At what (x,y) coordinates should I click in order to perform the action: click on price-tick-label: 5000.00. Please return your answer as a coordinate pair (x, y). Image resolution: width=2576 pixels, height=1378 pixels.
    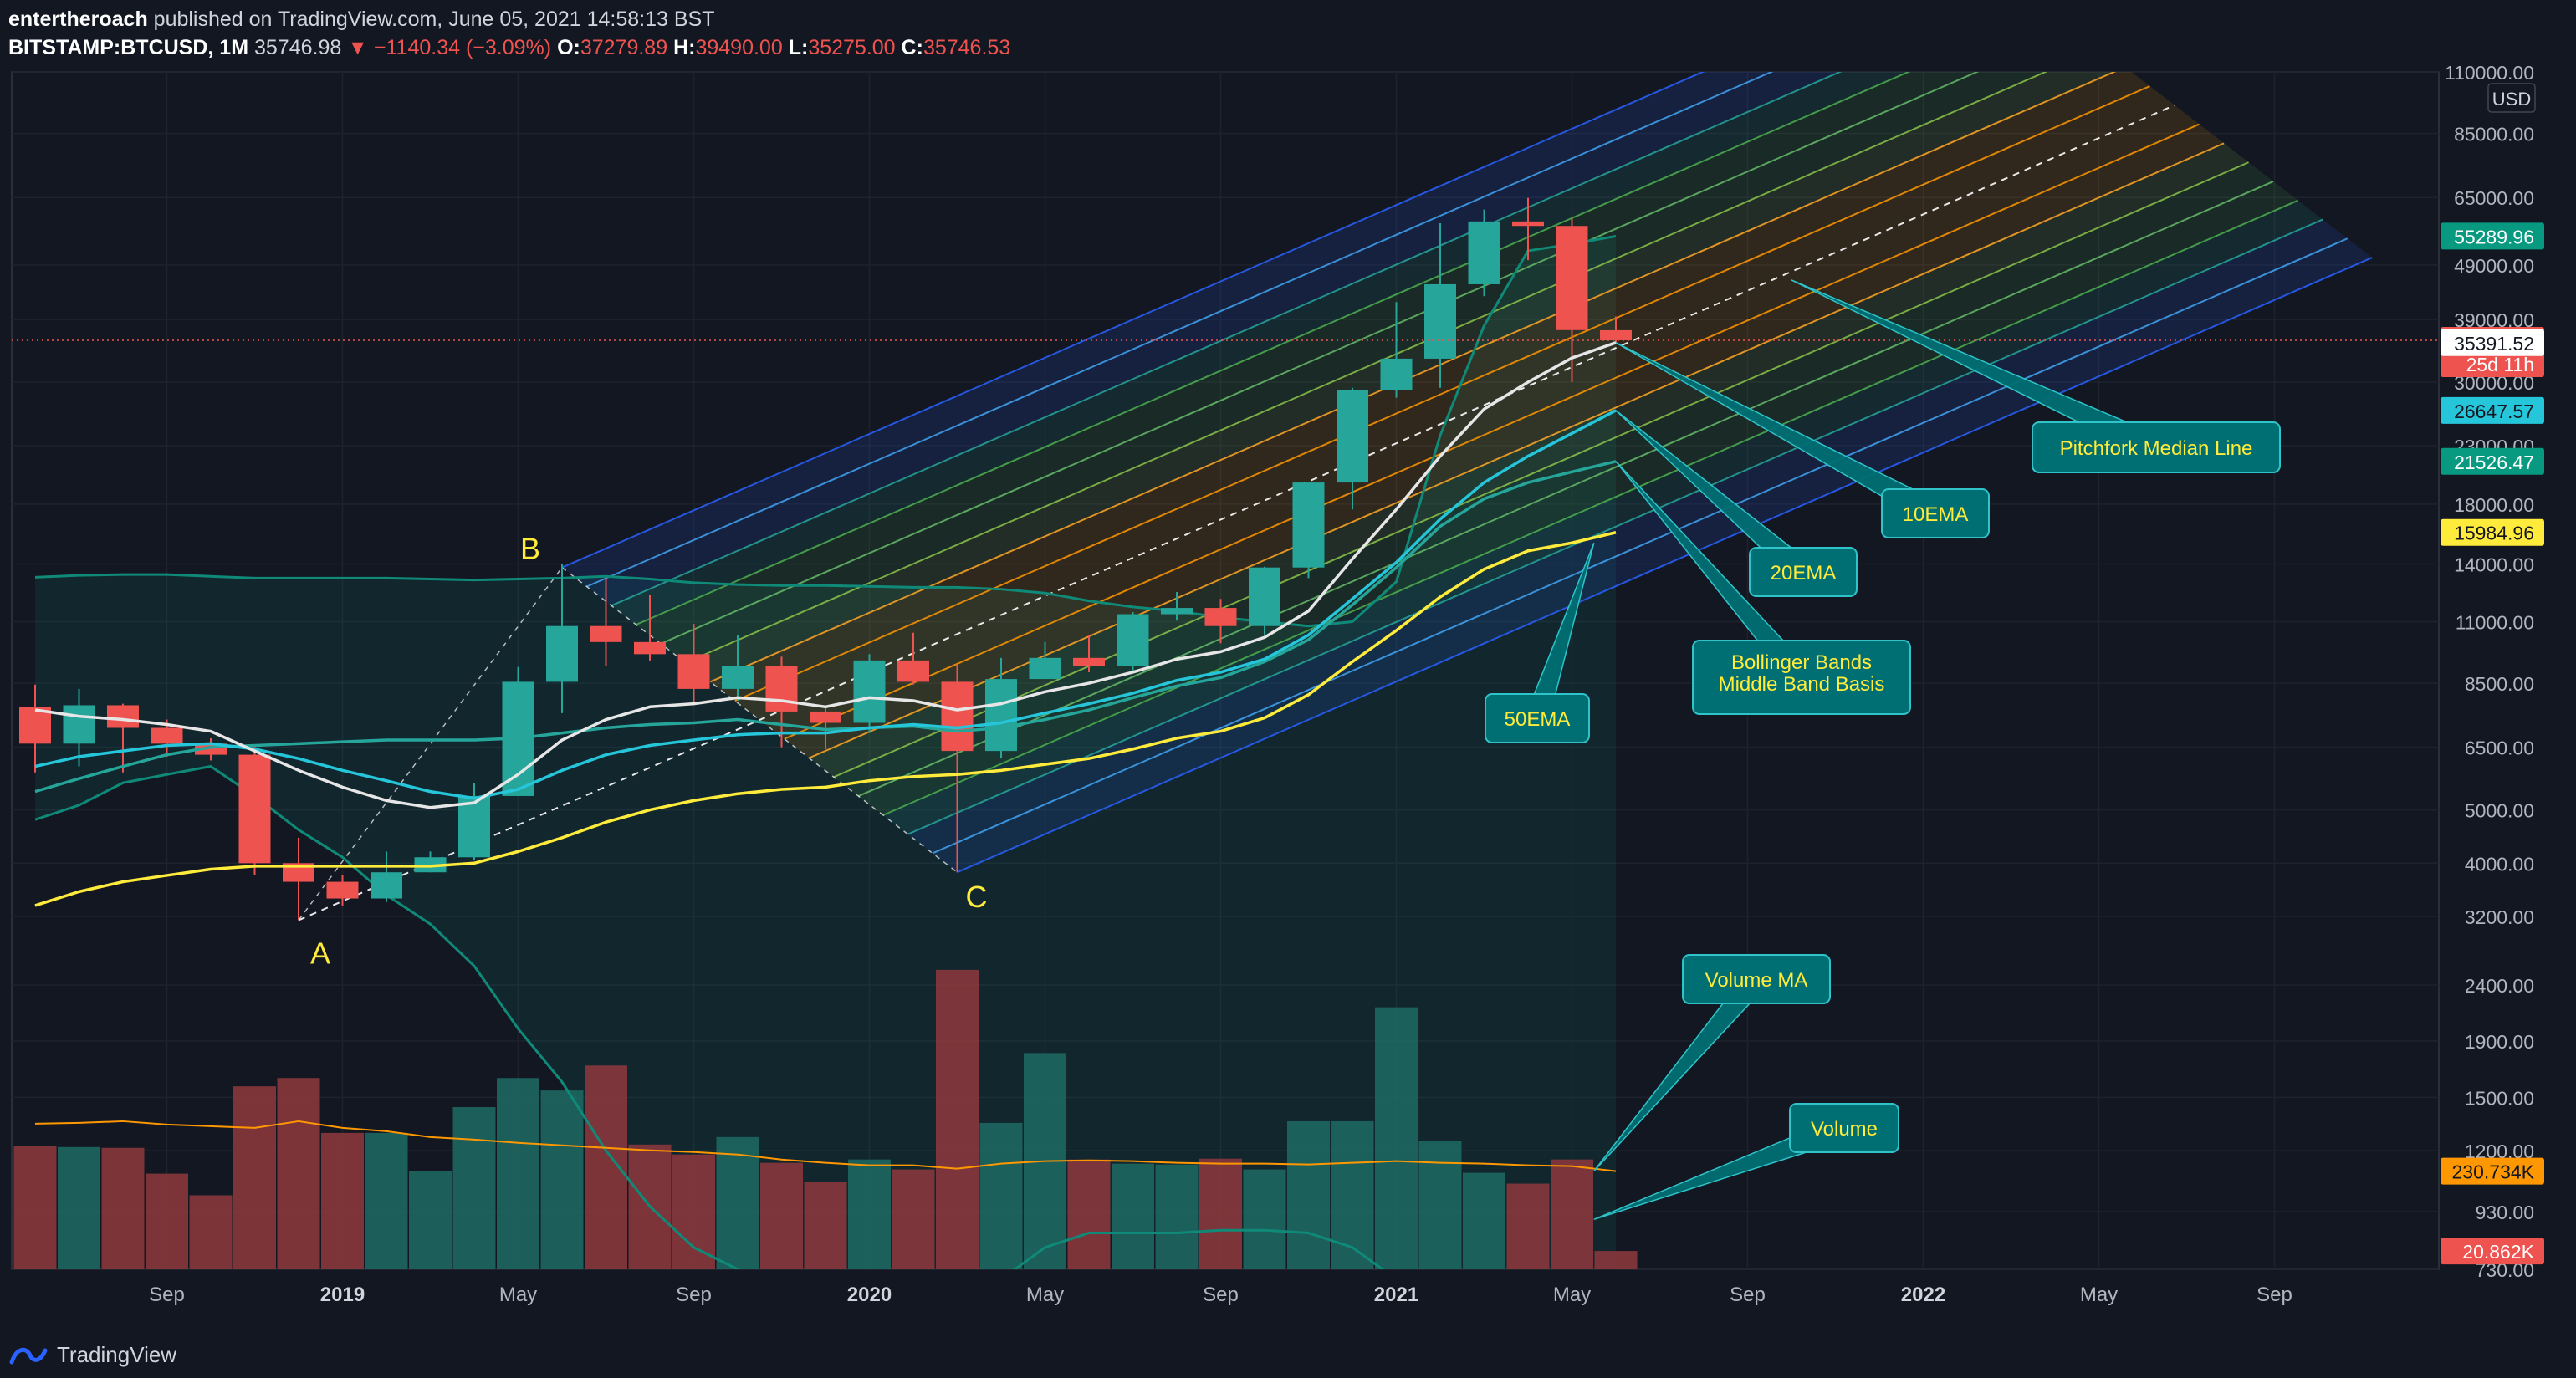
    Looking at the image, I should click on (2499, 811).